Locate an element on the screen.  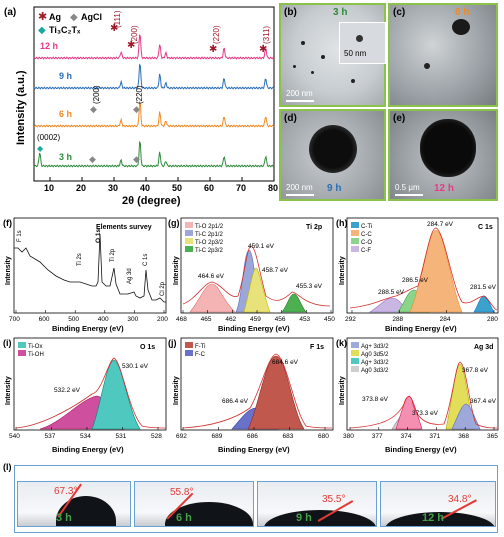
x-tick-label: 60 is located at coordinates (209, 188).